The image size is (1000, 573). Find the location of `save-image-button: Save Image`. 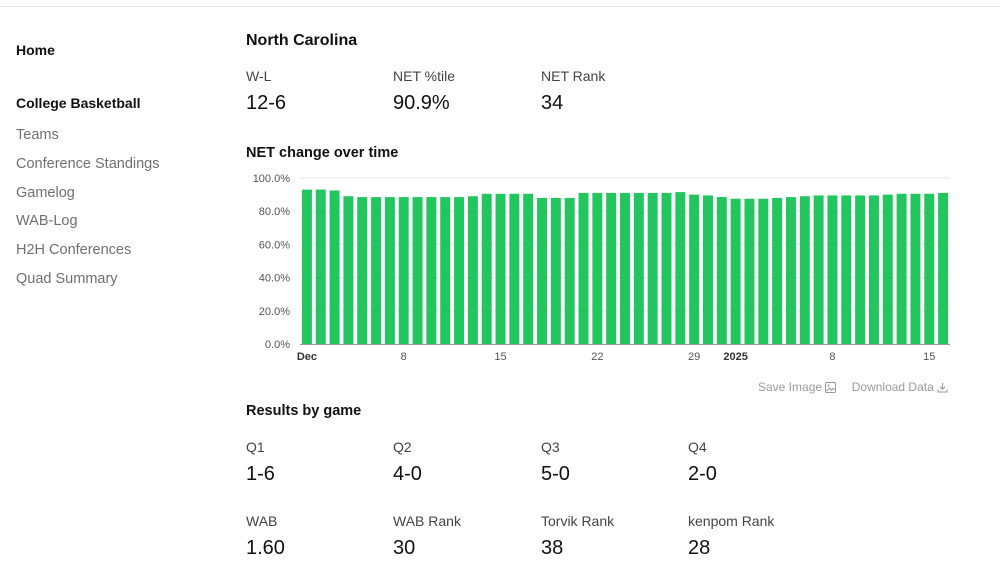

save-image-button: Save Image is located at coordinates (797, 387).